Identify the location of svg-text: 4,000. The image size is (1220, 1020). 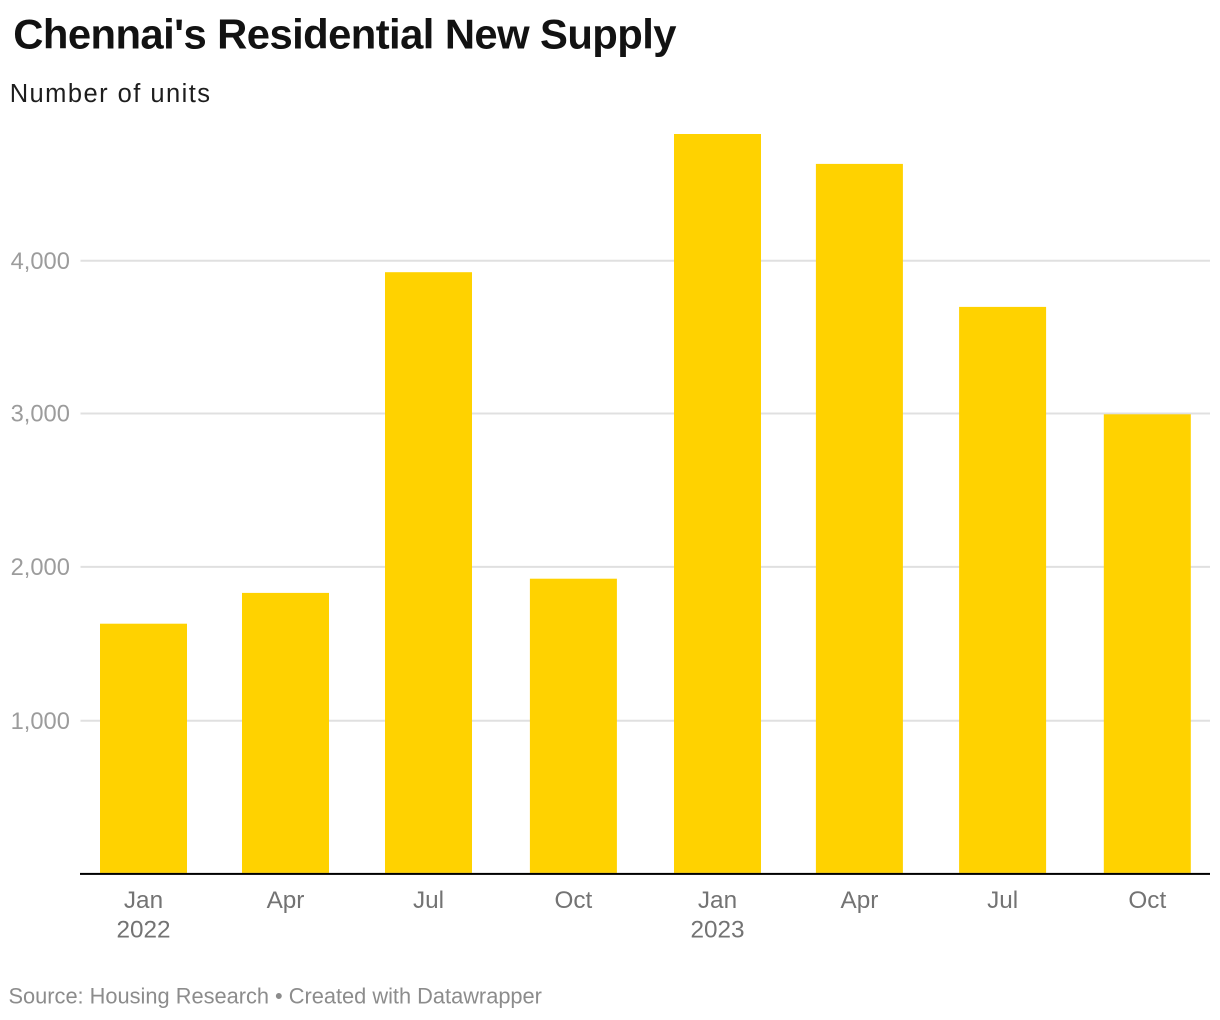
(40, 262).